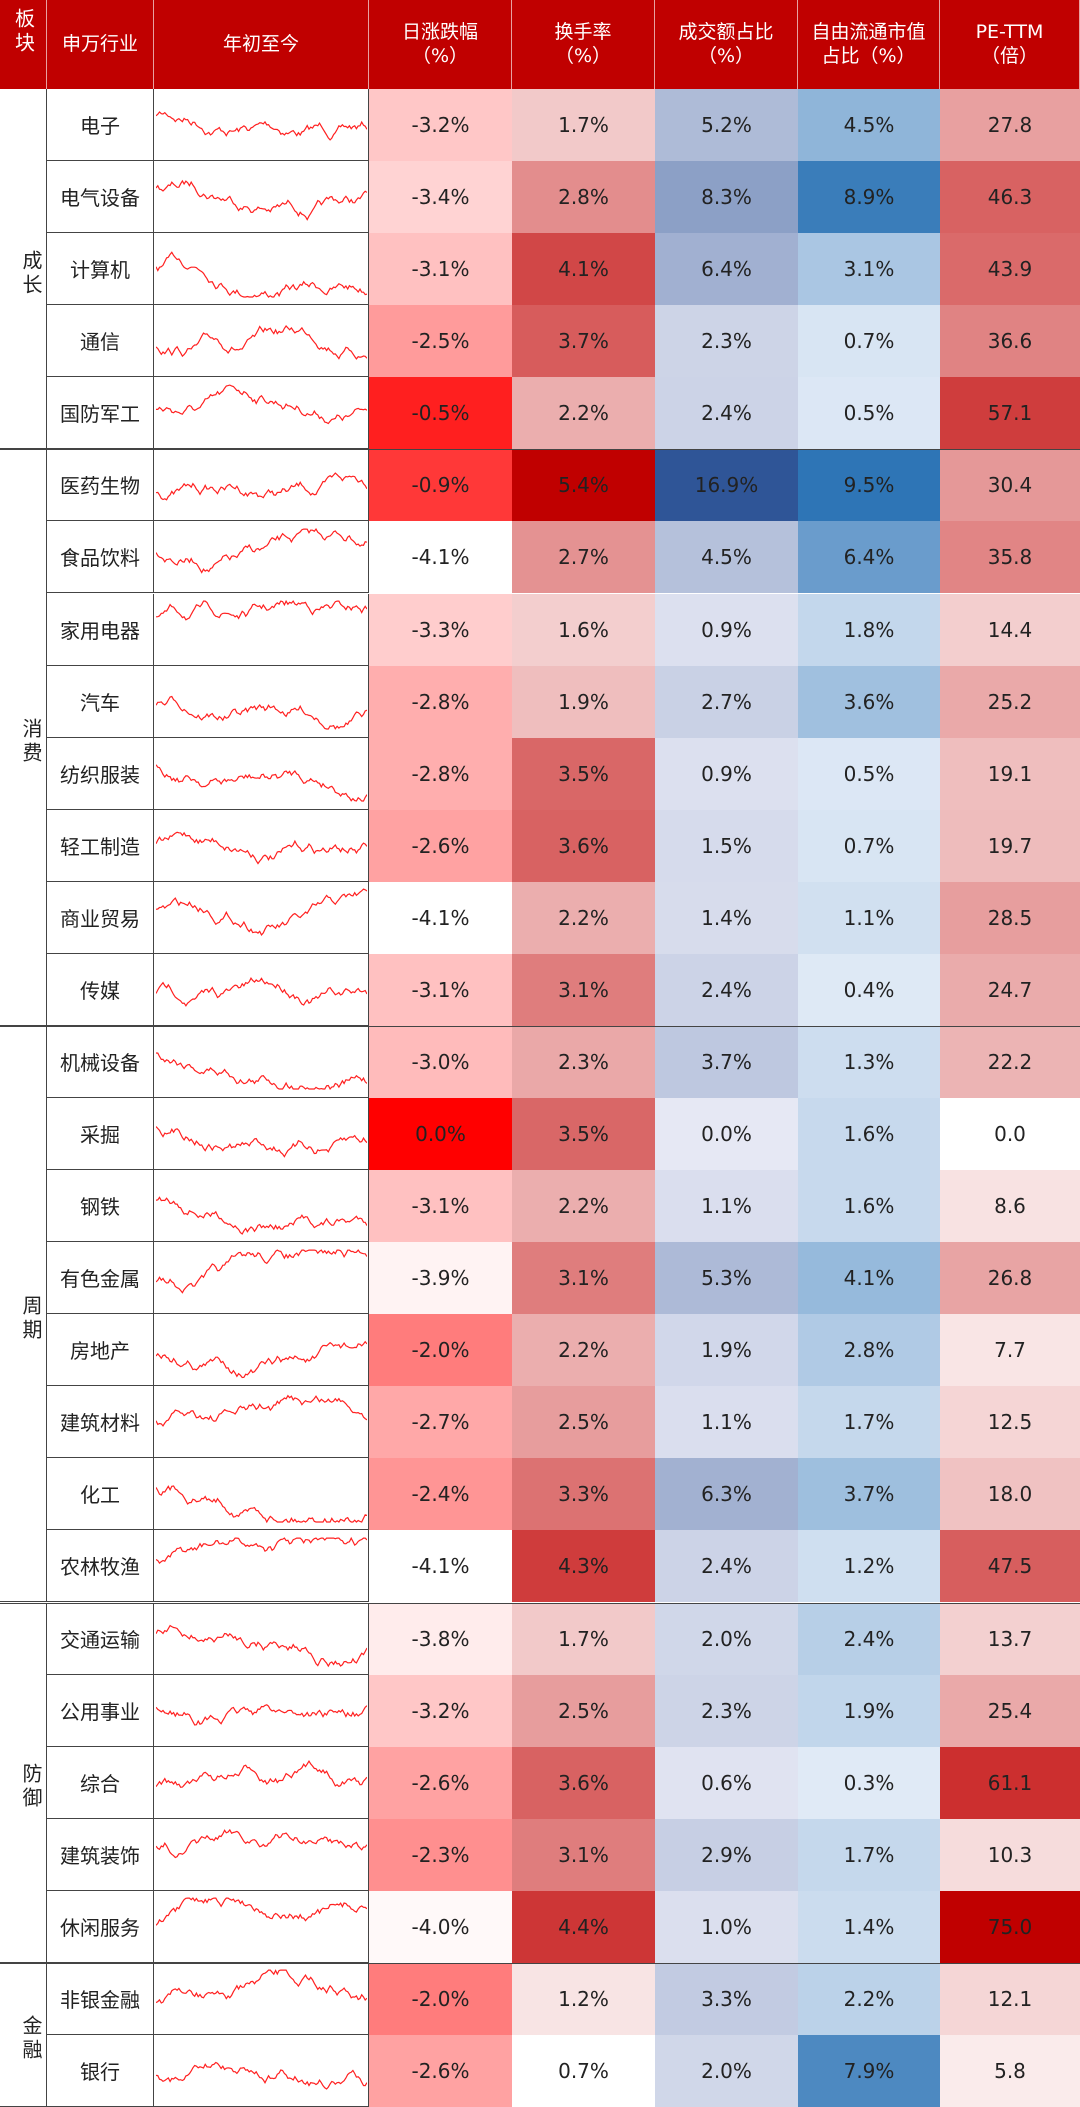 This screenshot has width=1080, height=2107. Describe the element at coordinates (440, 1638) in the screenshot. I see `heat-cell: -3.8%` at that location.